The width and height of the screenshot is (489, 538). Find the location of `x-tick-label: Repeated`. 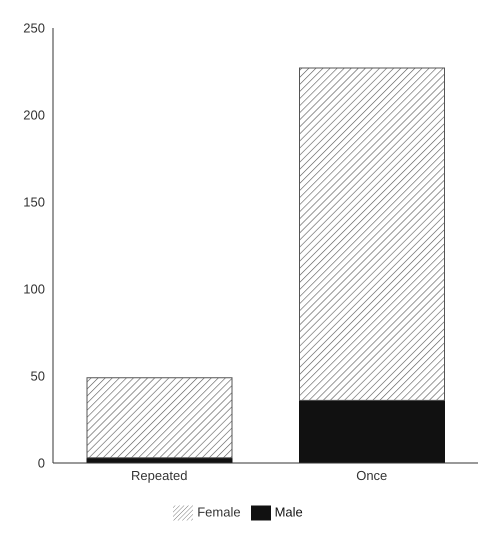

x-tick-label: Repeated is located at coordinates (159, 476).